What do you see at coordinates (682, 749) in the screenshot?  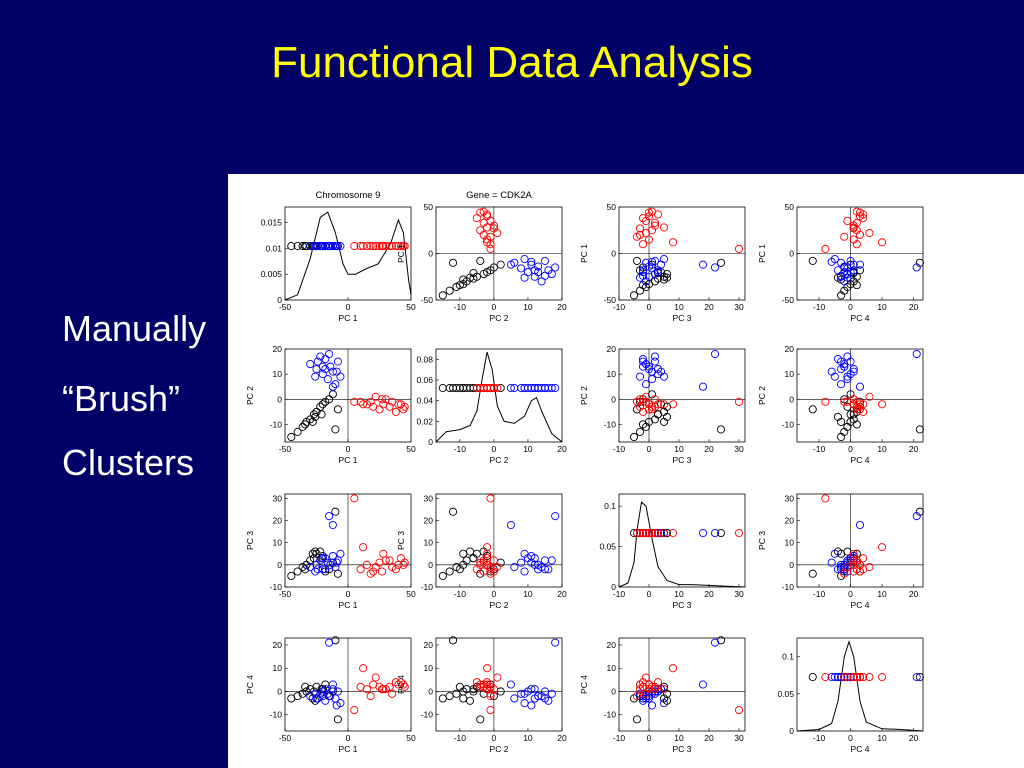 I see `panel-4-3-xlabel: PC 3` at bounding box center [682, 749].